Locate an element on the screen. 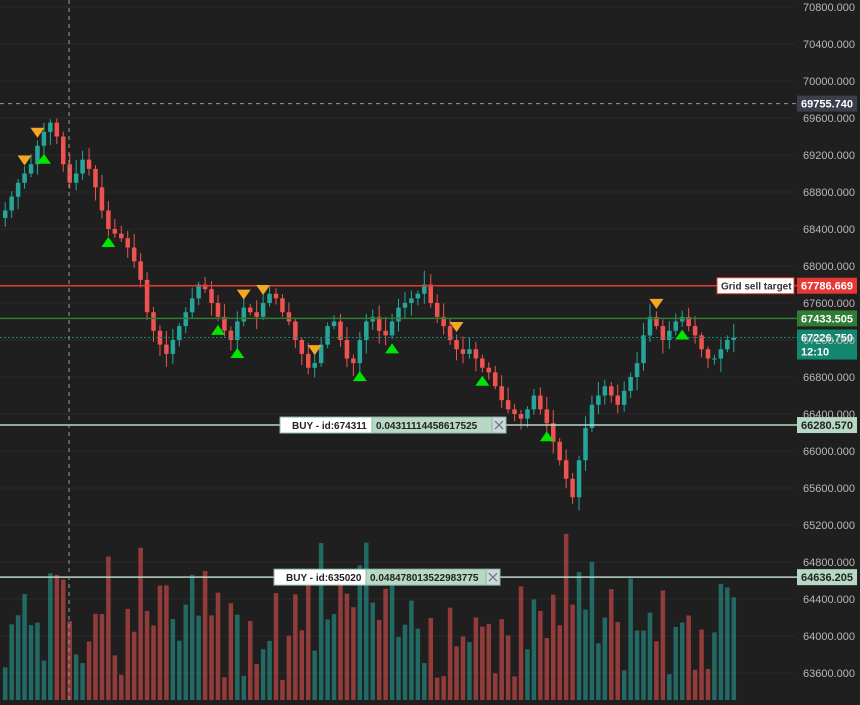  axis-tick-label: 67600.000 is located at coordinates (829, 304).